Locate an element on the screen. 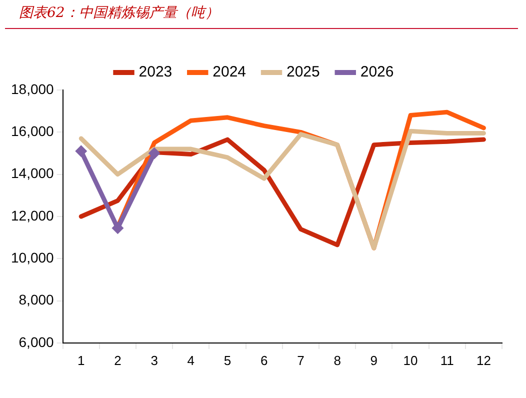 This screenshot has height=398, width=526. x-tick-label: 3 is located at coordinates (154, 360).